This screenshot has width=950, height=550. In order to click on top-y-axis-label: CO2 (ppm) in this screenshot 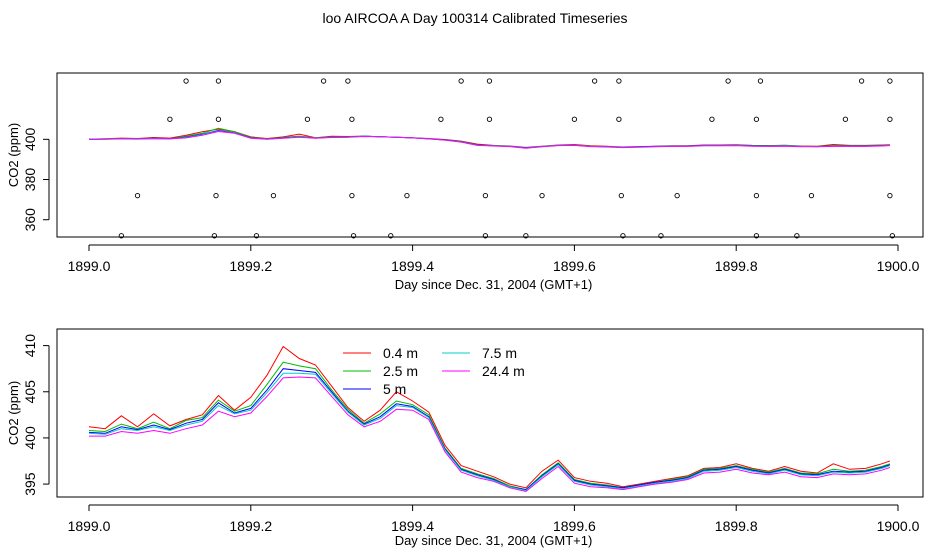, I will do `click(13, 155)`.